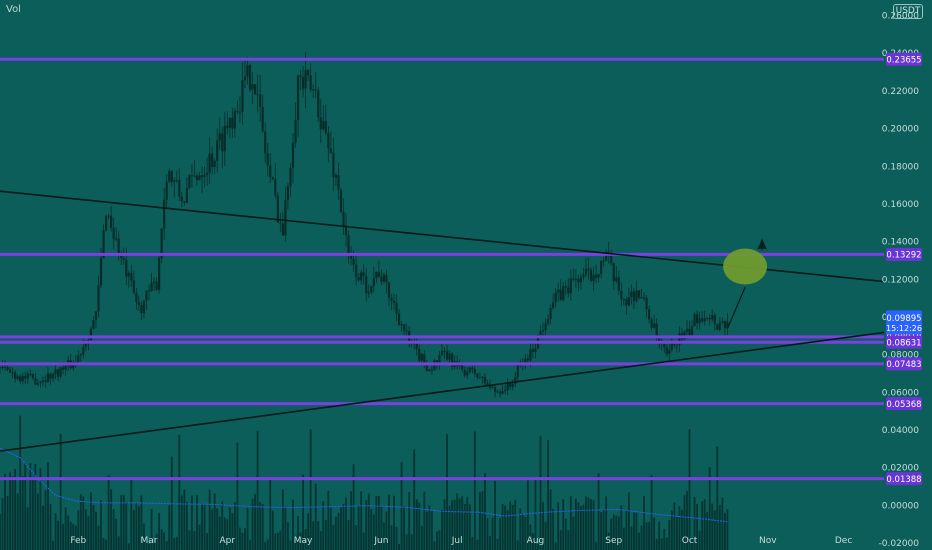  Describe the element at coordinates (900, 17) in the screenshot. I see `y-tick-label: 0.26000` at that location.